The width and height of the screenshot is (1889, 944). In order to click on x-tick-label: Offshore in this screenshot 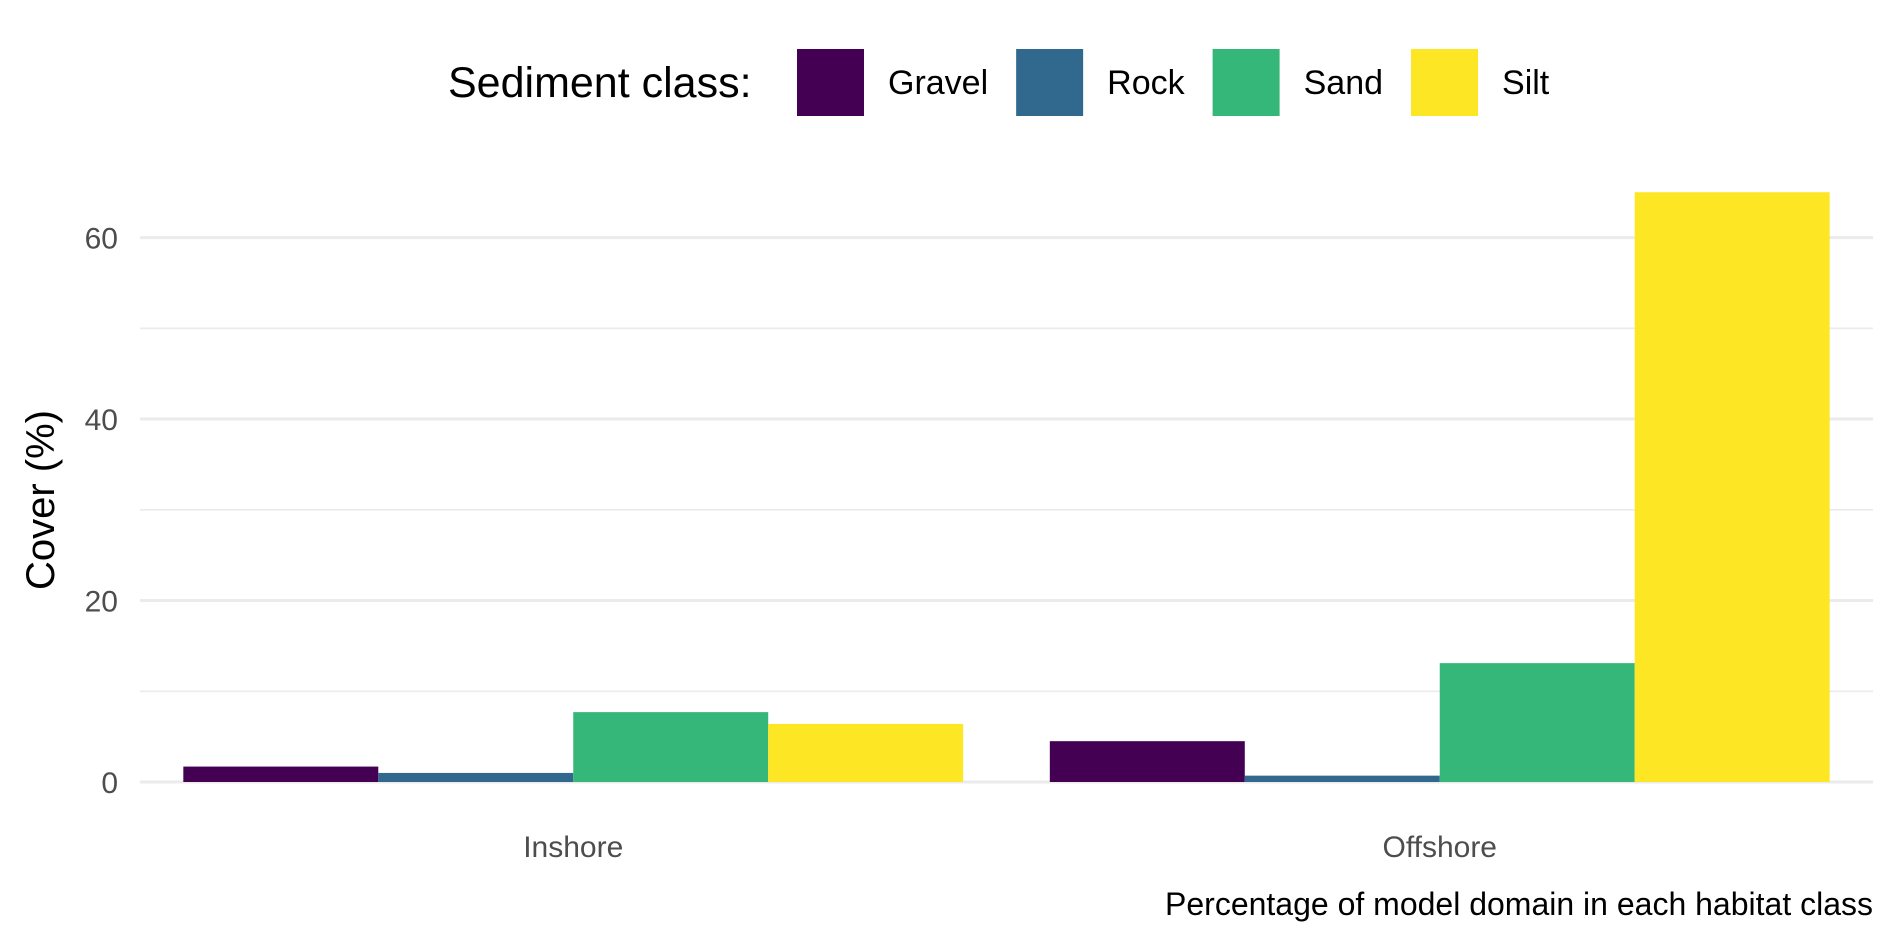, I will do `click(1439, 847)`.